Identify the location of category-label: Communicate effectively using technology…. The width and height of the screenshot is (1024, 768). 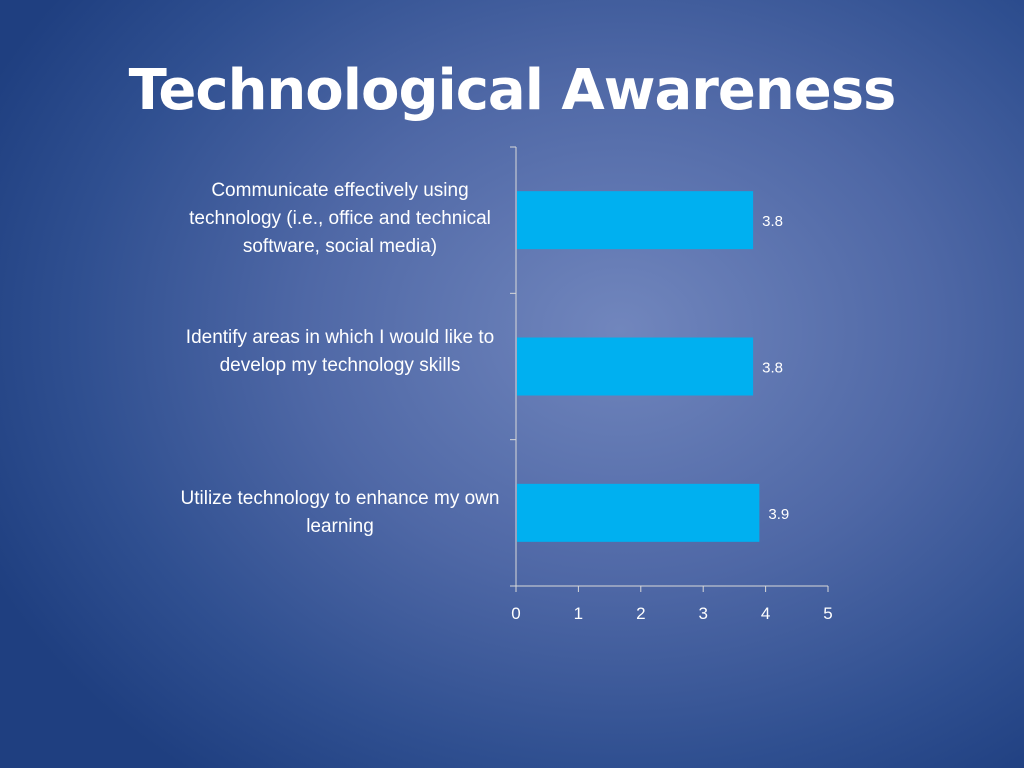
(340, 218).